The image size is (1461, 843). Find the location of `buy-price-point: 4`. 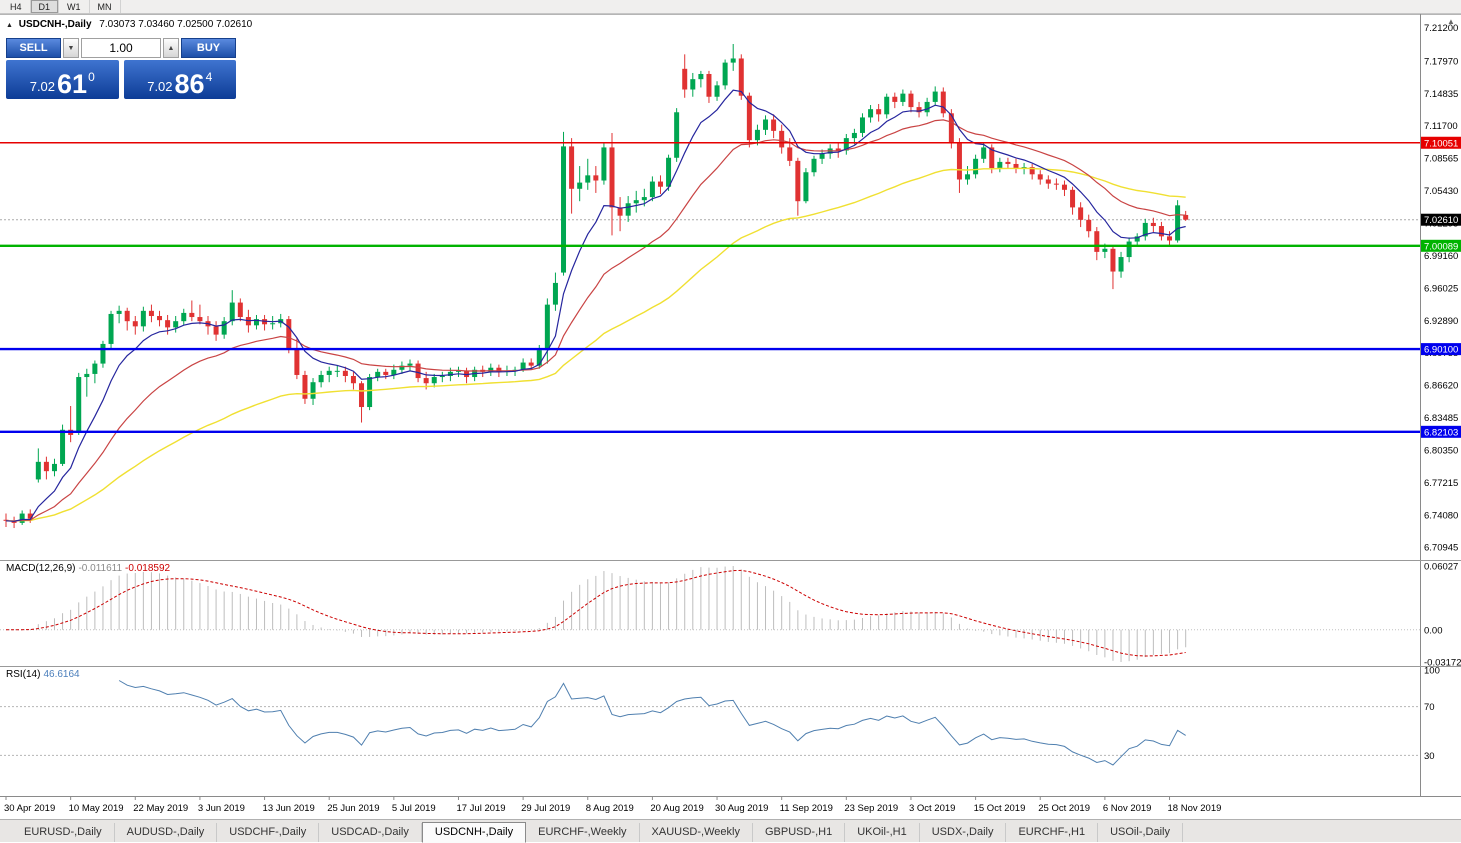

buy-price-point: 4 is located at coordinates (209, 77).